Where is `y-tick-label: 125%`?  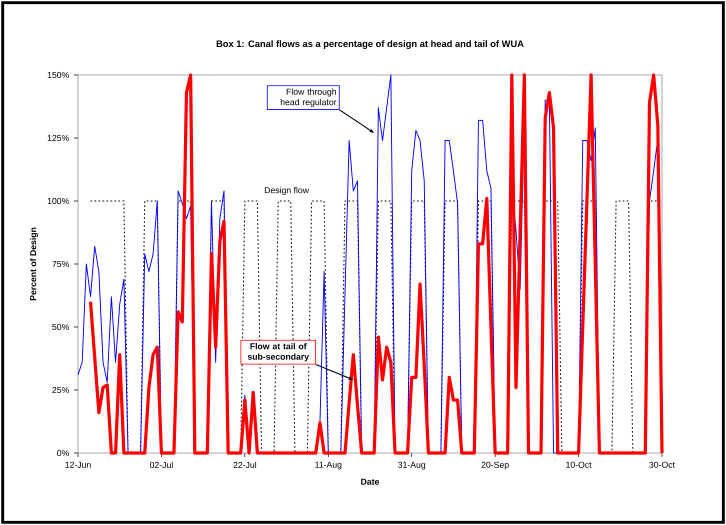 y-tick-label: 125% is located at coordinates (58, 138).